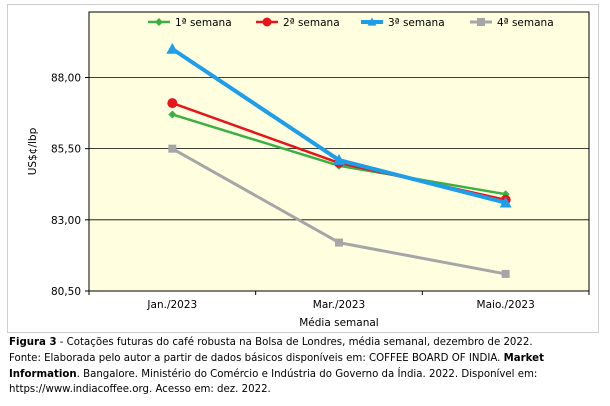 This screenshot has height=406, width=610. I want to click on legend-label: 1ª semana, so click(203, 23).